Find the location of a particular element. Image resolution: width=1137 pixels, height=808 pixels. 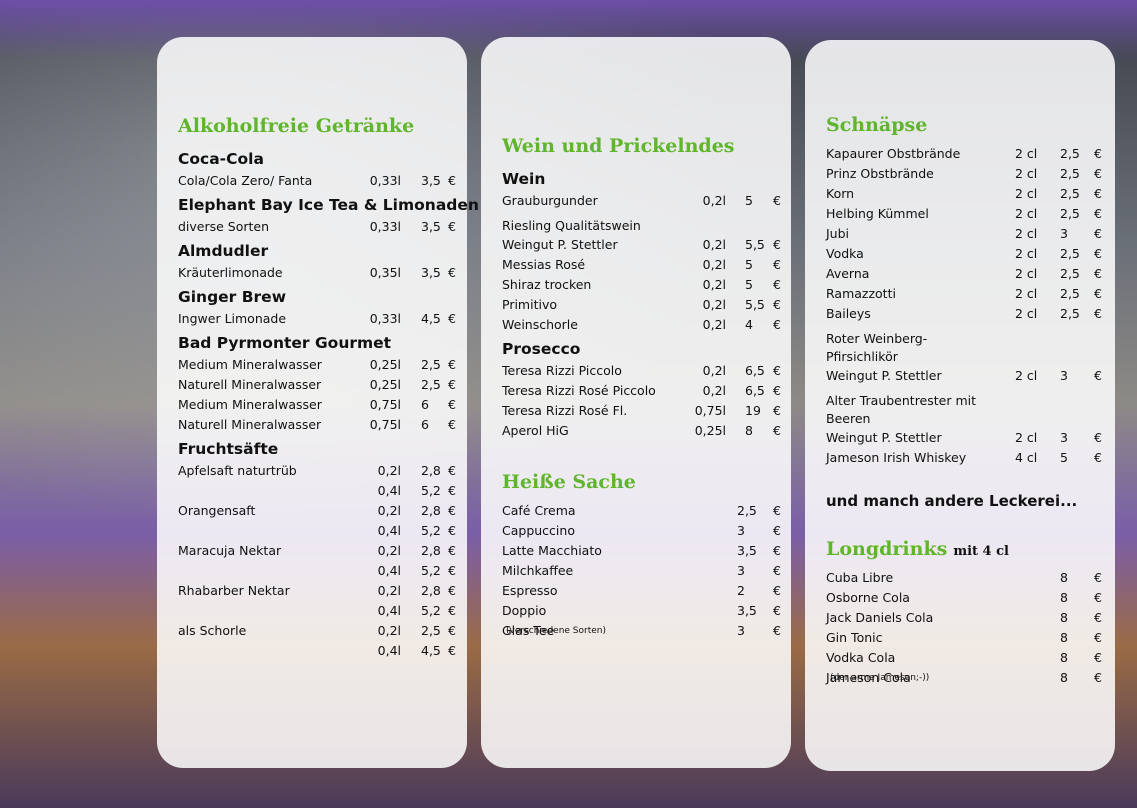

menu-row: Naturell Mineralwasser 0,75l 6 € is located at coordinates (312, 425).